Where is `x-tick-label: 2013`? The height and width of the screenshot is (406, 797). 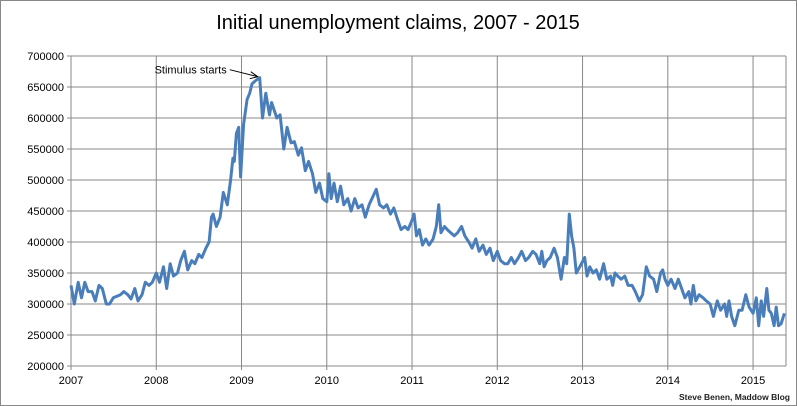
x-tick-label: 2013 is located at coordinates (582, 381).